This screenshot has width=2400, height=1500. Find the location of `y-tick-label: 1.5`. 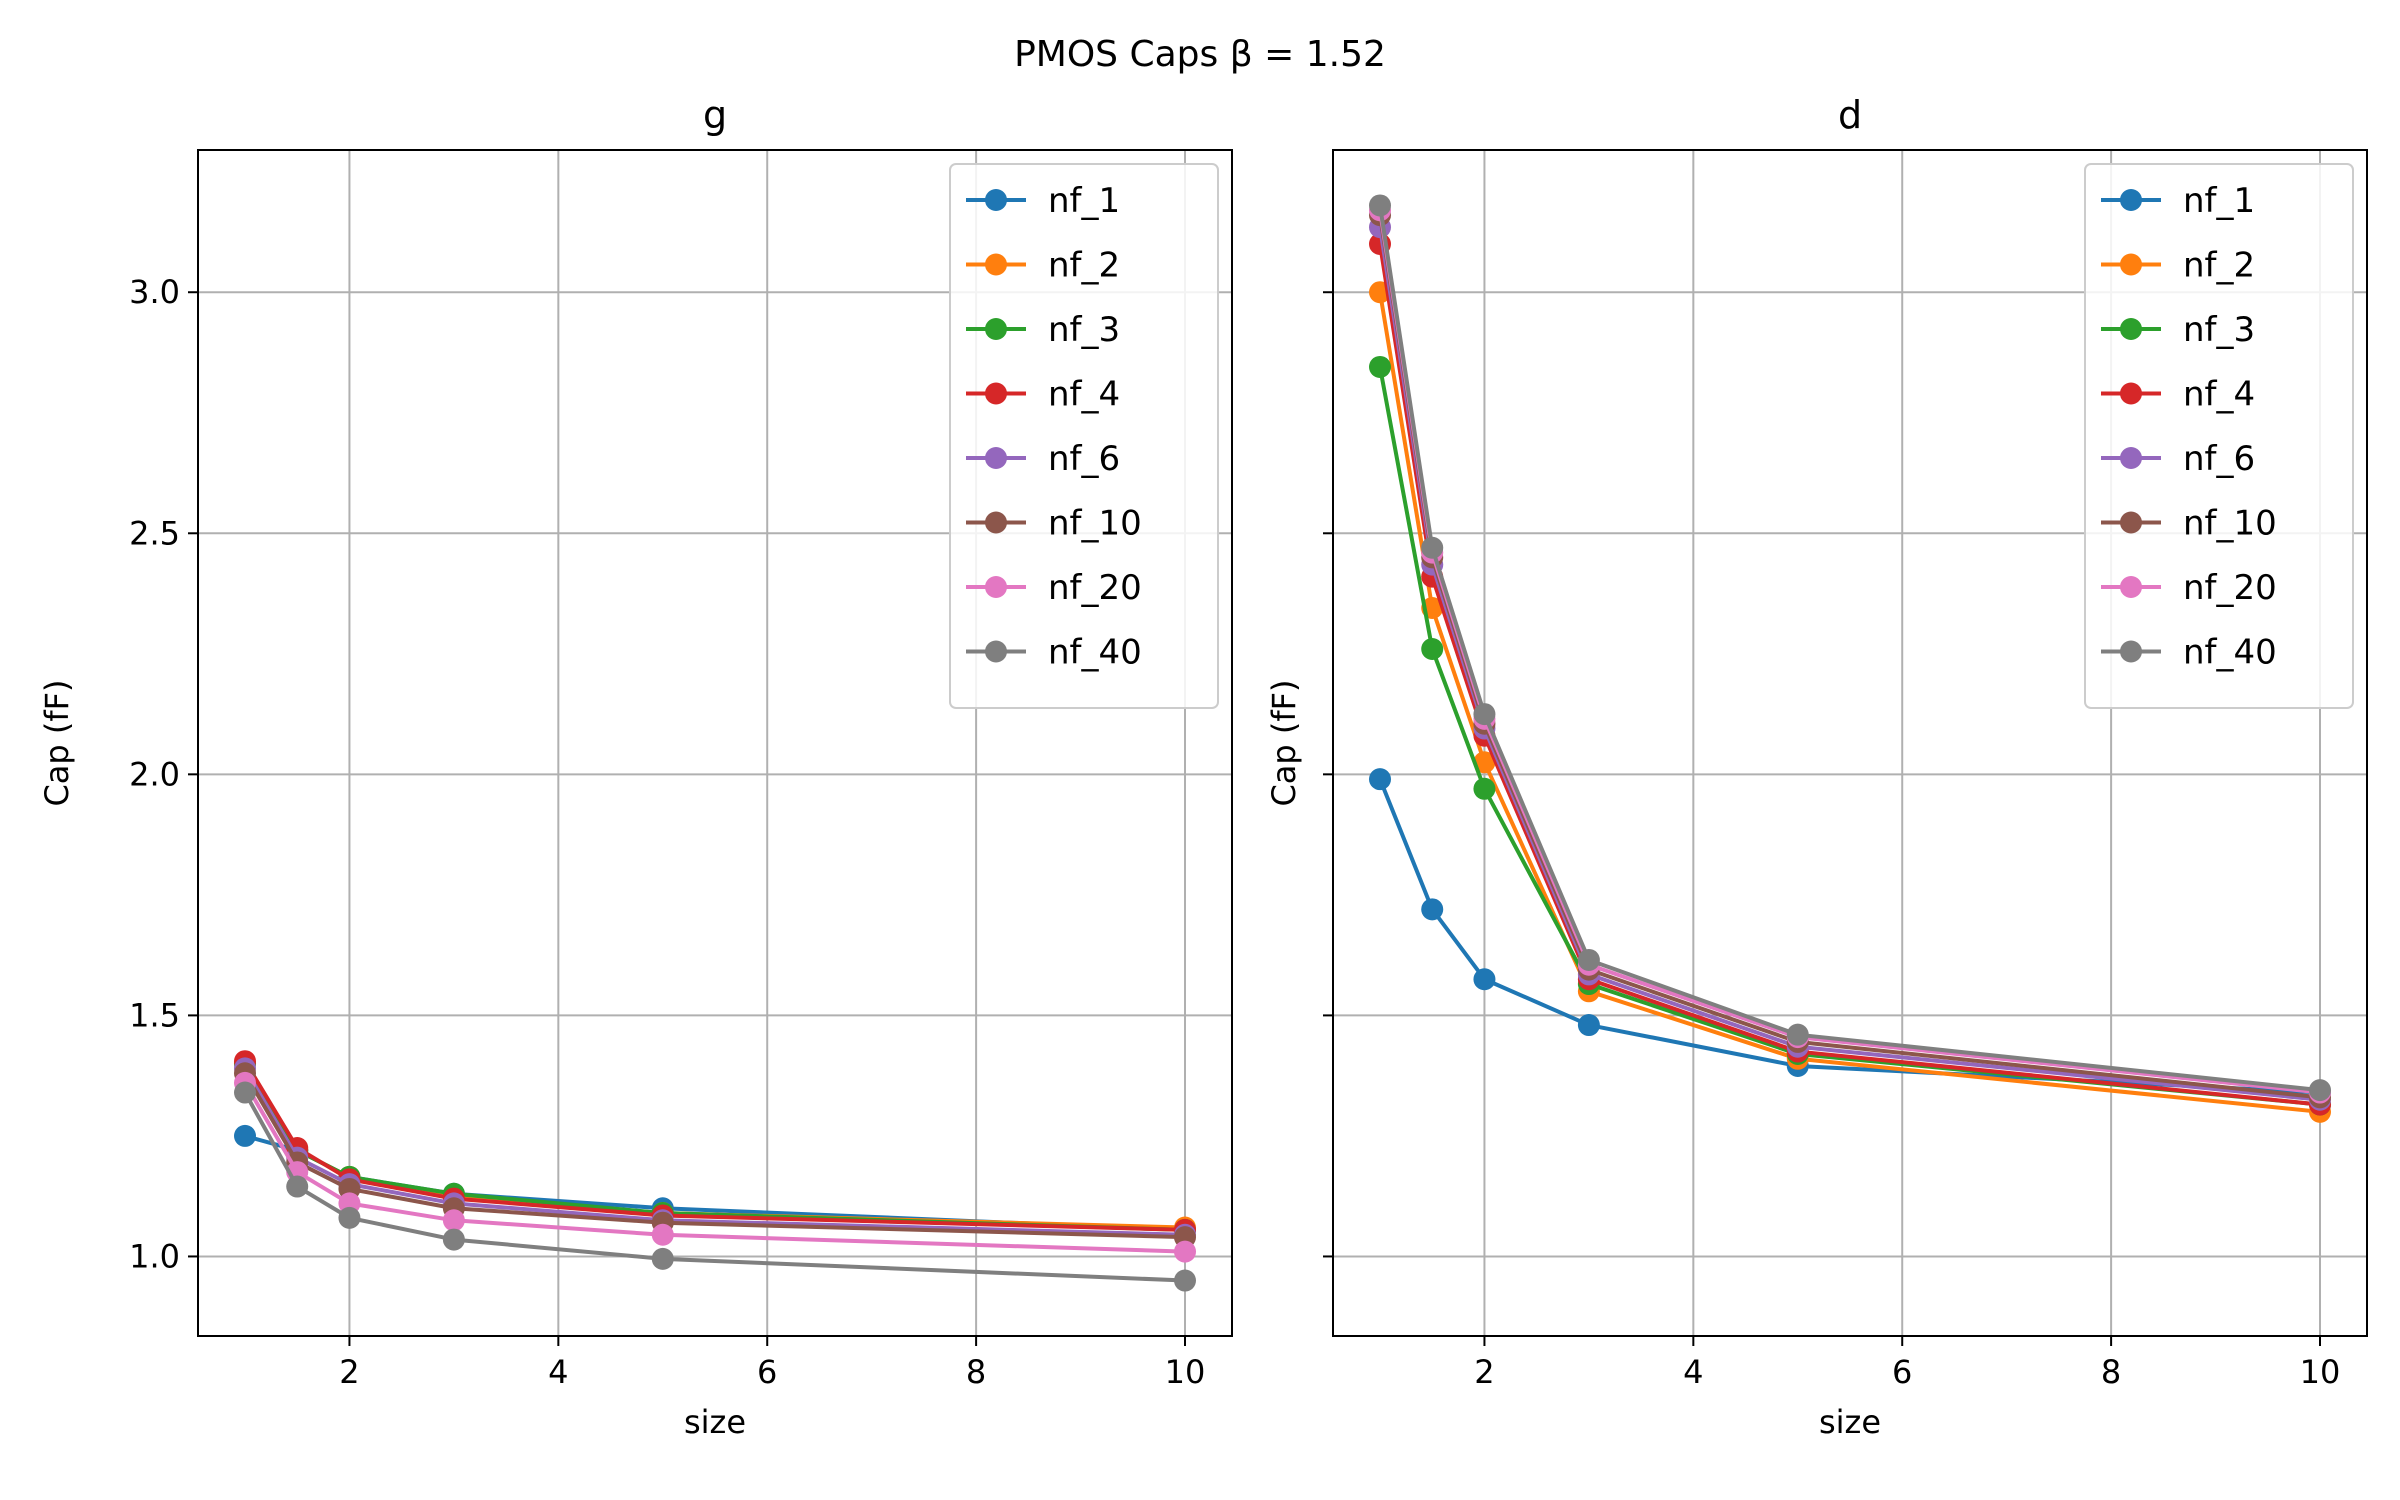

y-tick-label: 1.5 is located at coordinates (154, 1015).